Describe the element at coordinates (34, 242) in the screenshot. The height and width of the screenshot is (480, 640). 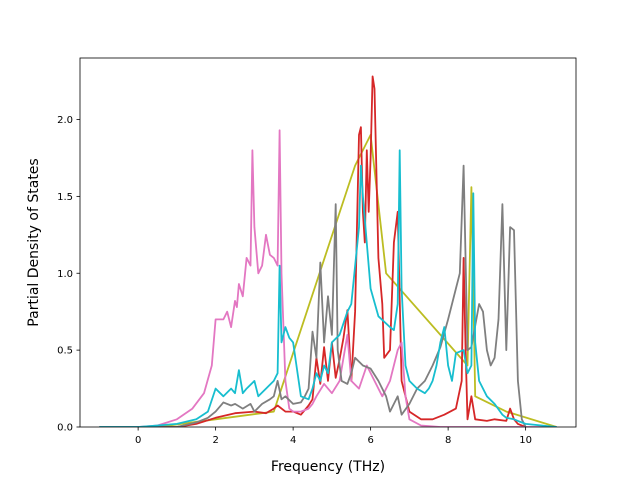
I see `y-axis-label: Partial Density of States` at that location.